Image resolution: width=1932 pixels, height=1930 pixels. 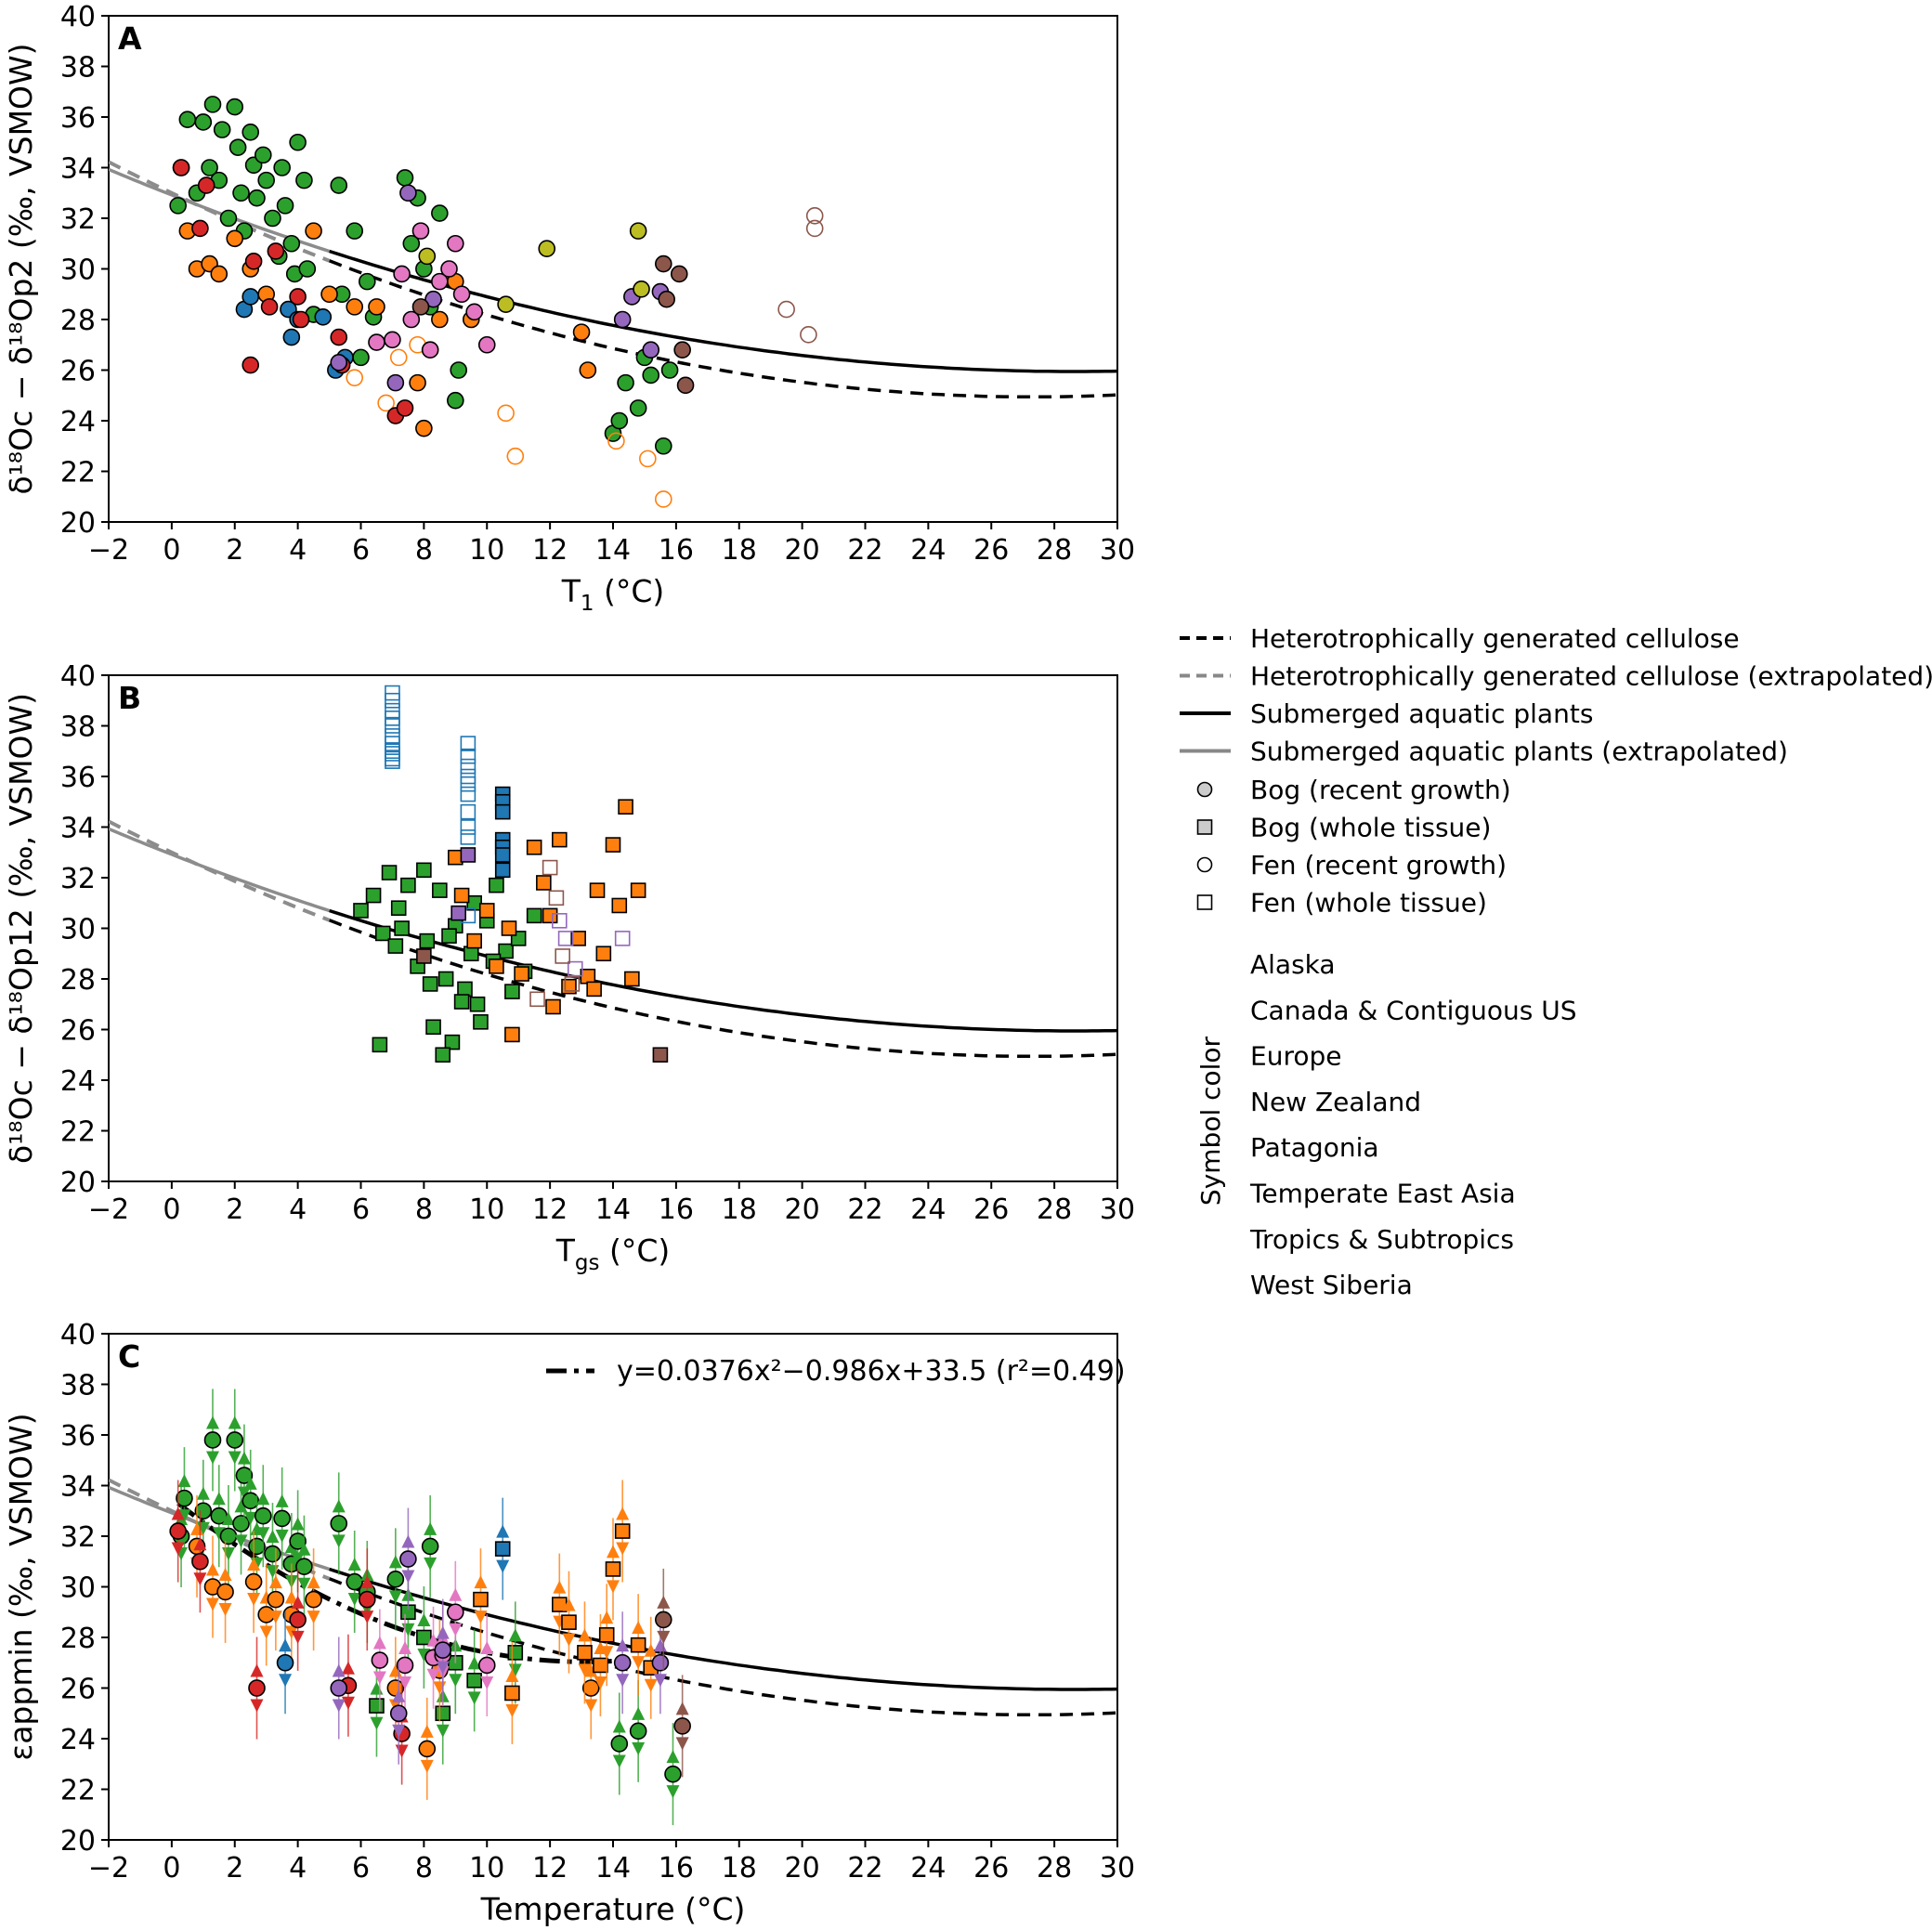 What do you see at coordinates (871, 1371) in the screenshot?
I see `regression-label: y=0.0376x²−0.986x+33.5 (r²=0.49)` at bounding box center [871, 1371].